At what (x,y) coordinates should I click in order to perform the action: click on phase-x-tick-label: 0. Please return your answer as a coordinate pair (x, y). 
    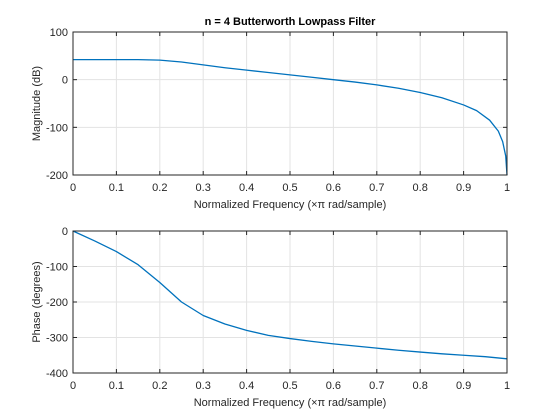
    Looking at the image, I should click on (73, 386).